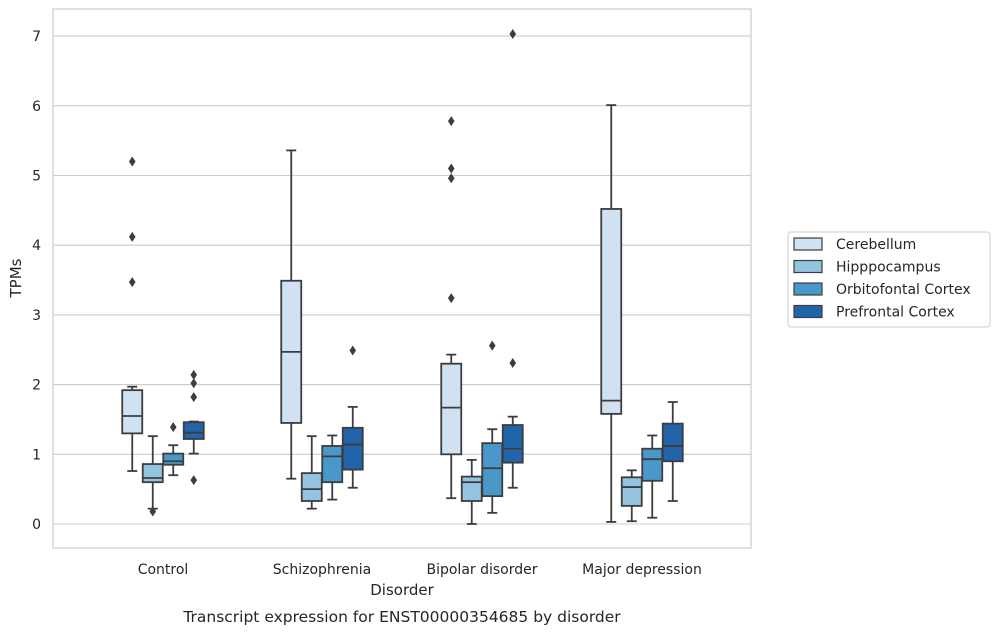  I want to click on y-tick-label: 3, so click(36, 316).